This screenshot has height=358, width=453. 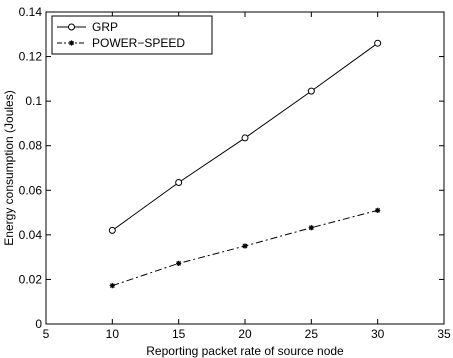 What do you see at coordinates (113, 334) in the screenshot?
I see `x-tick-label: 10` at bounding box center [113, 334].